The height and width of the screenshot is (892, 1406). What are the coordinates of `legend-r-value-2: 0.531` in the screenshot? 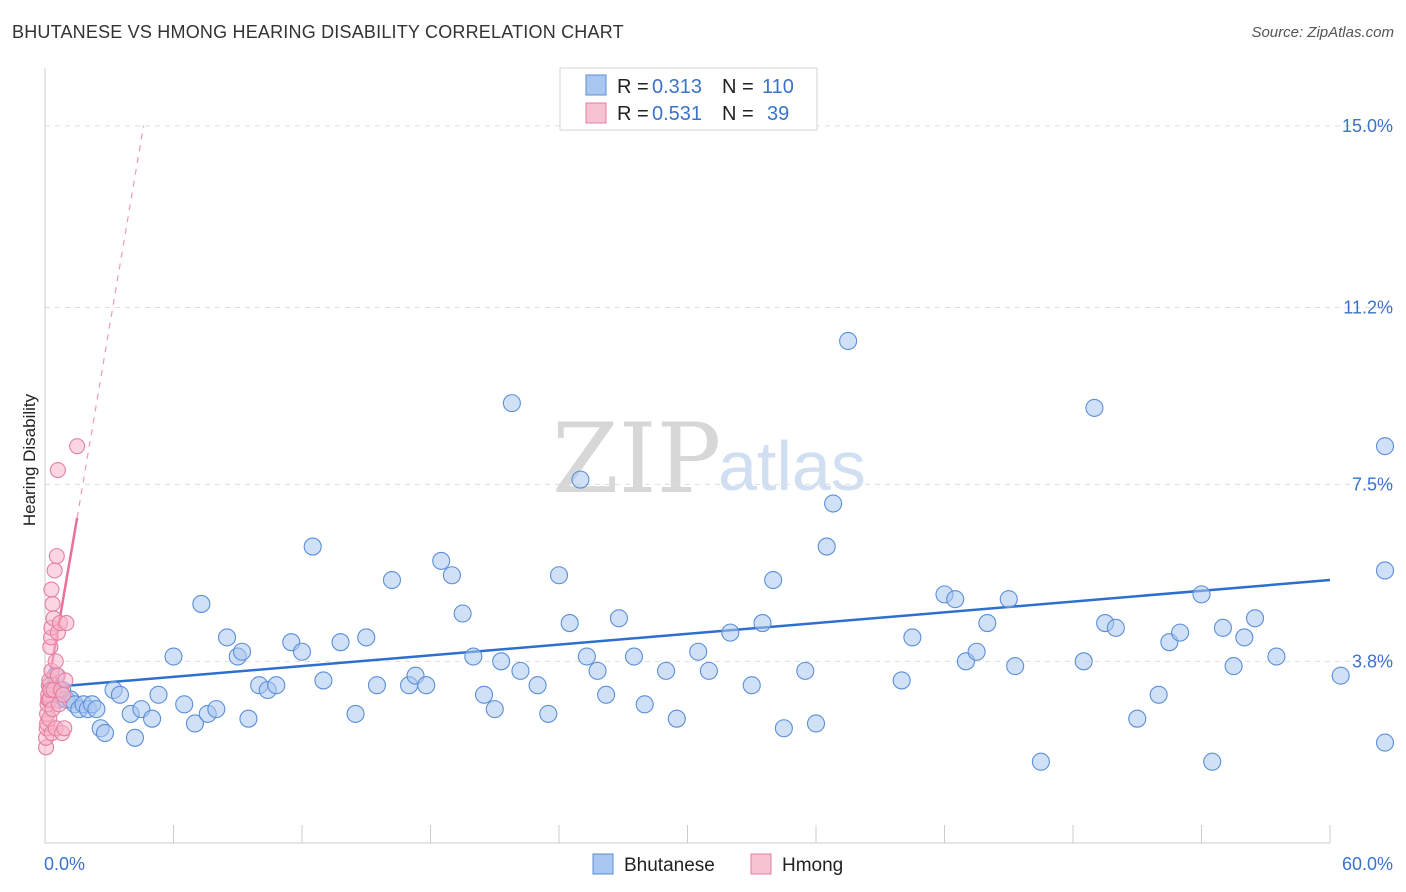 It's located at (677, 114).